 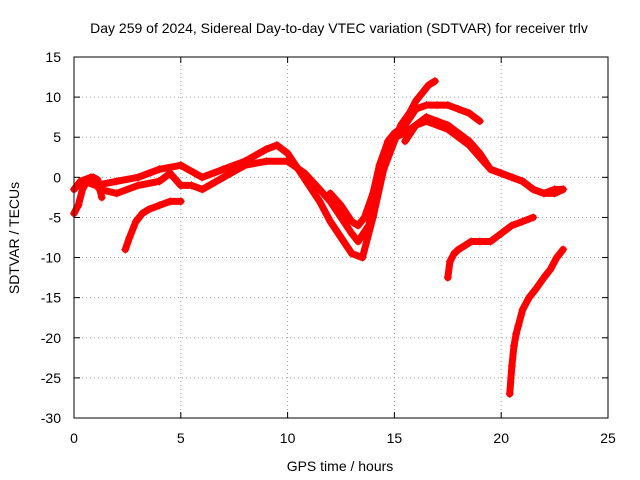 I want to click on x-axis-label: GPS time / hours, so click(x=340, y=466).